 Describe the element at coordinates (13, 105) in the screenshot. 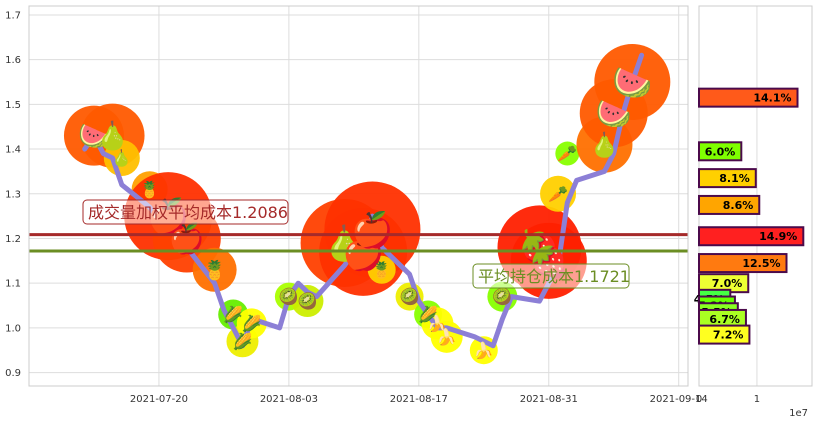

I see `y-tick-label: 1.5` at that location.